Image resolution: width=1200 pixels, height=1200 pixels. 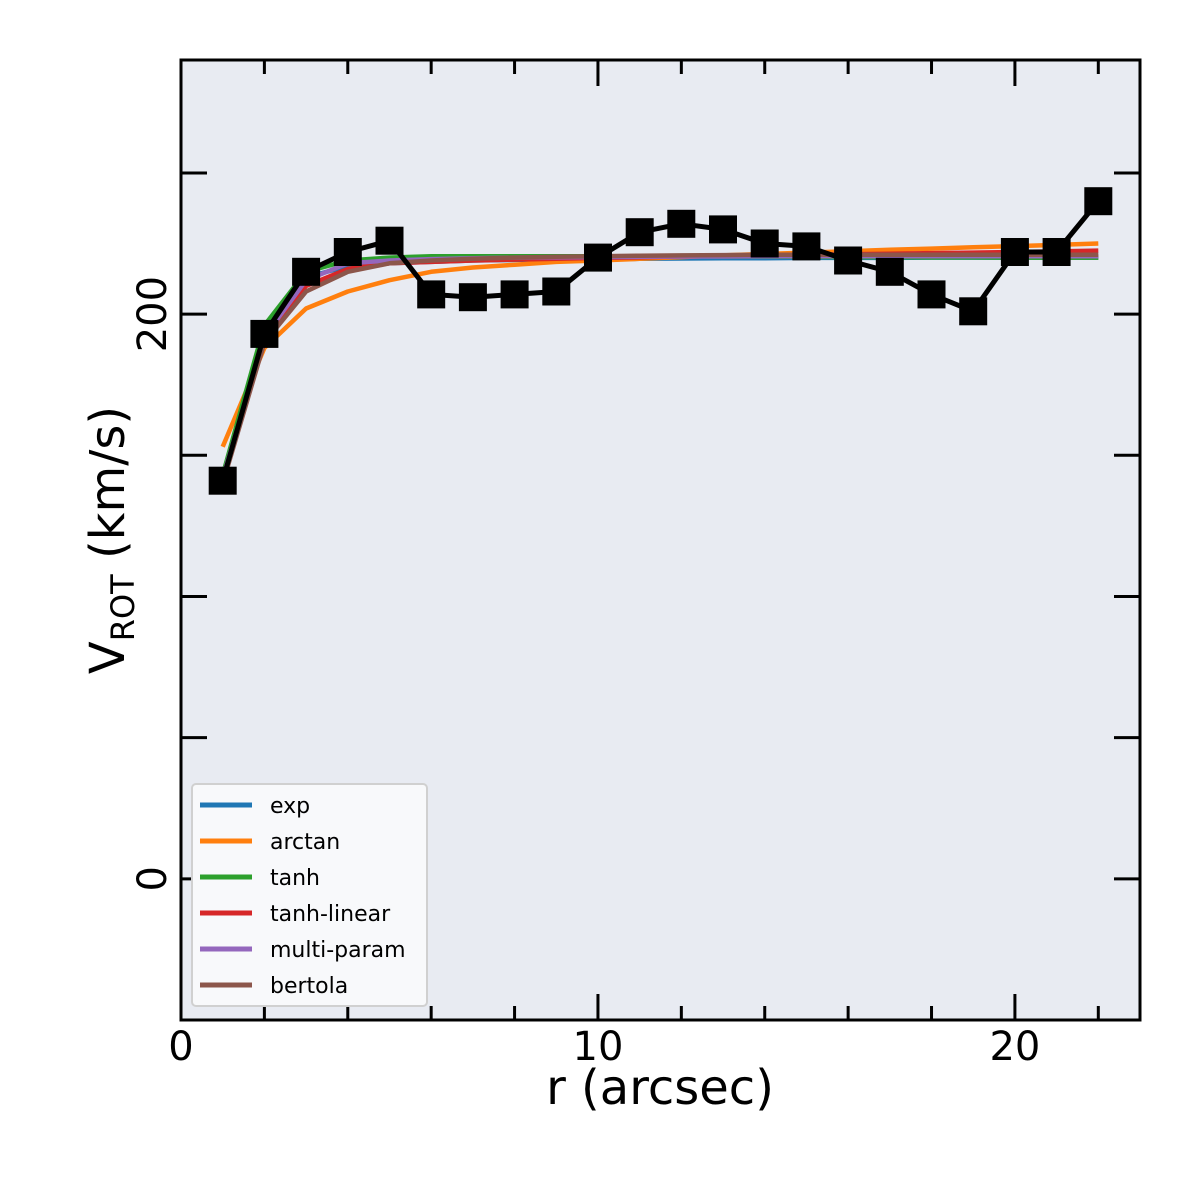 I want to click on x-tick-label: 0, so click(x=180, y=1047).